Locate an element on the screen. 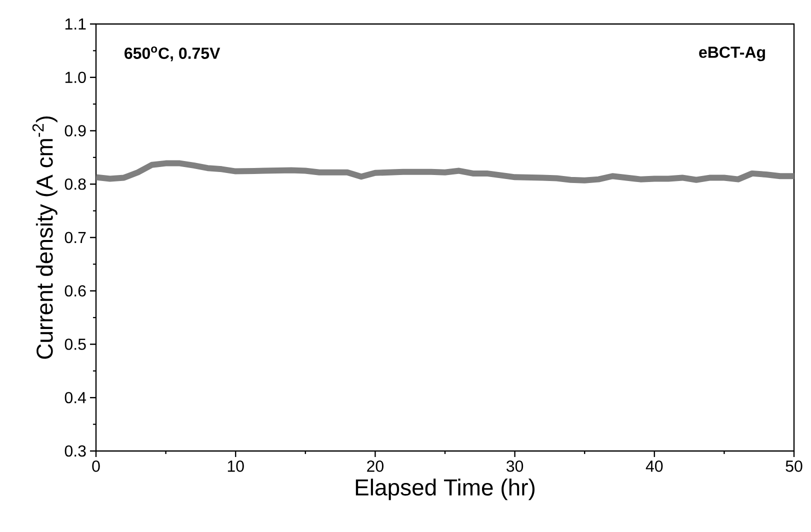  y-tick-label: 0.7 is located at coordinates (75, 238).